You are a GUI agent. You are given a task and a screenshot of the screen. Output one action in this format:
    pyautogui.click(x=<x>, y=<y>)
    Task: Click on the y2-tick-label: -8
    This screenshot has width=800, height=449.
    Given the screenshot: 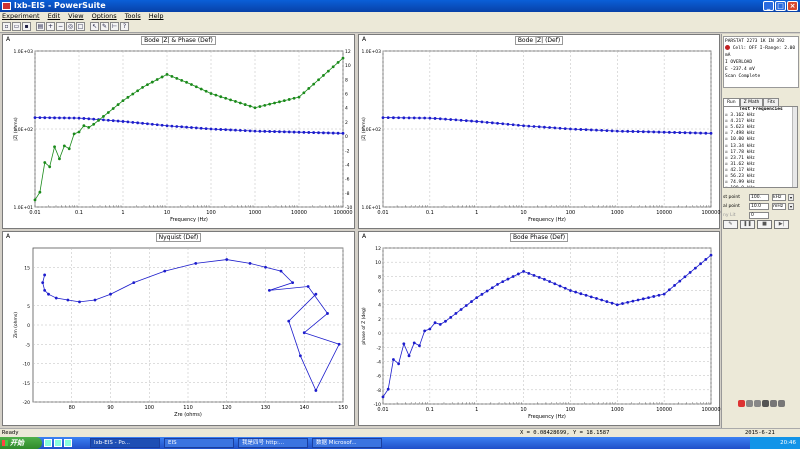 What is the action you would take?
    pyautogui.click(x=347, y=194)
    